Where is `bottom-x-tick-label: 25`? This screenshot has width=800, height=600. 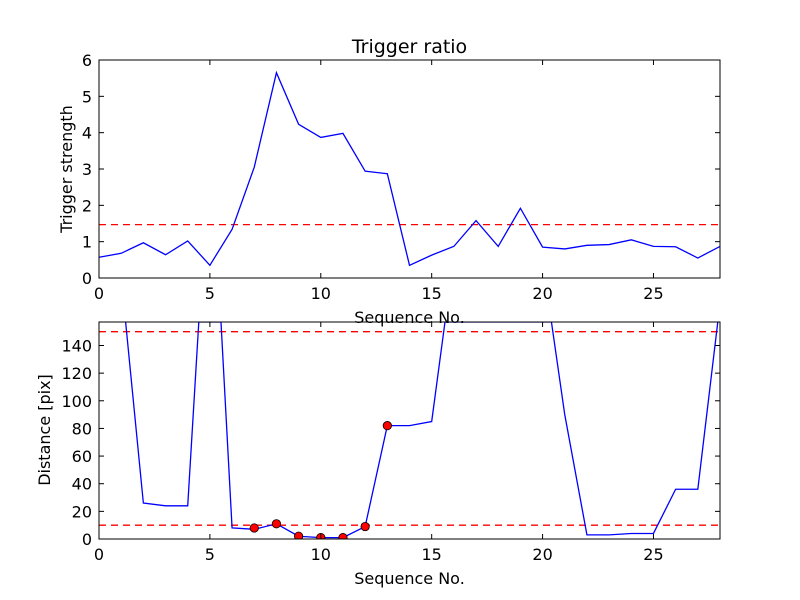 bottom-x-tick-label: 25 is located at coordinates (653, 554).